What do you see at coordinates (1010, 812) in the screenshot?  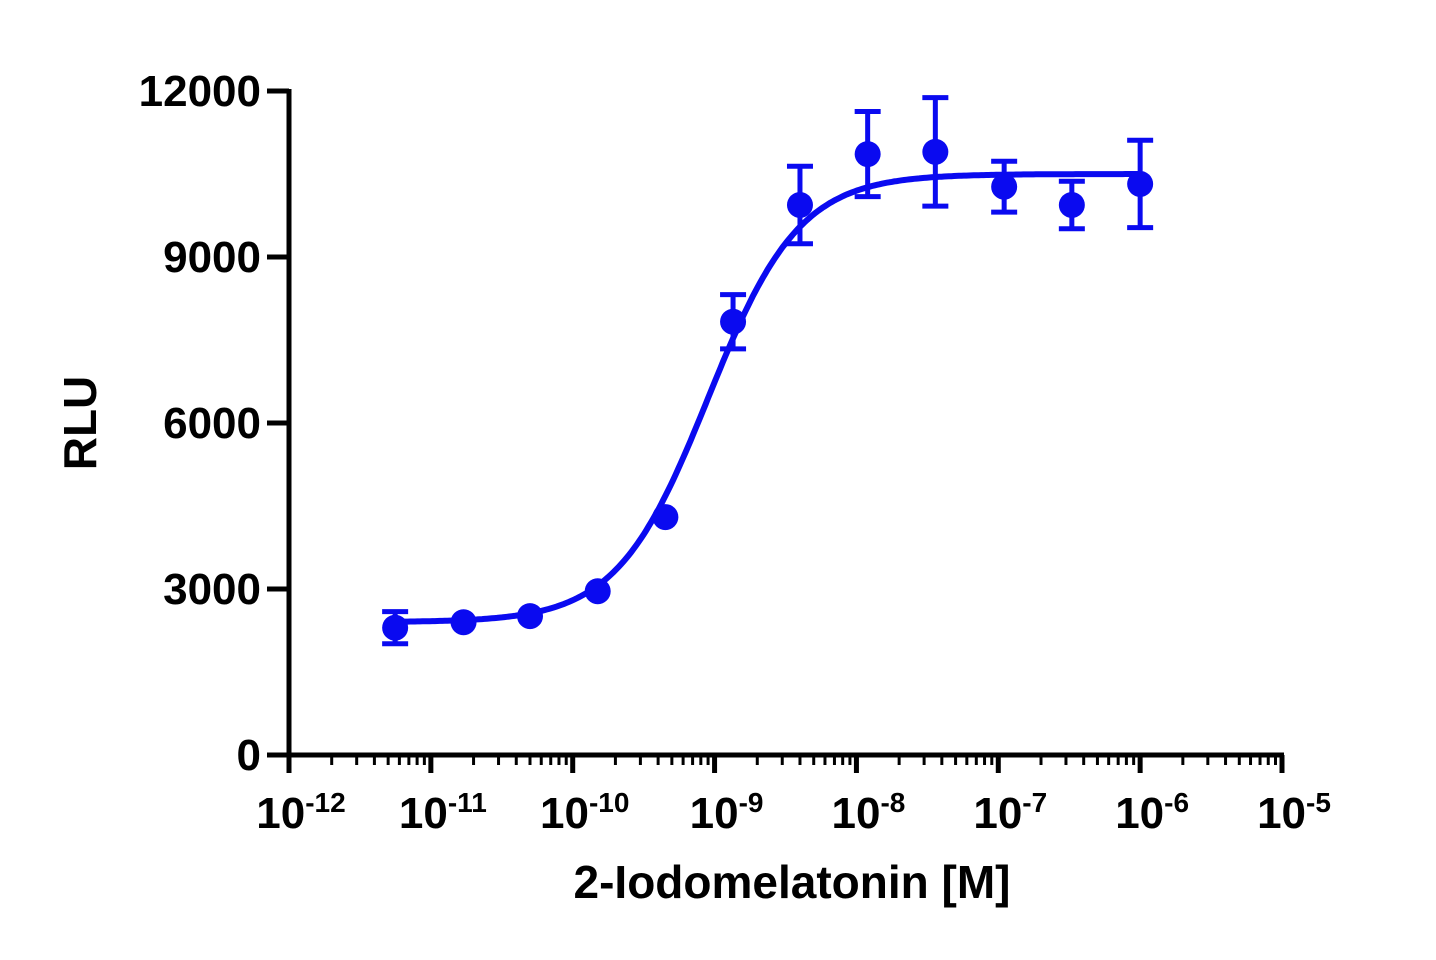 I see `x-tick-label: 10⁻⁷` at bounding box center [1010, 812].